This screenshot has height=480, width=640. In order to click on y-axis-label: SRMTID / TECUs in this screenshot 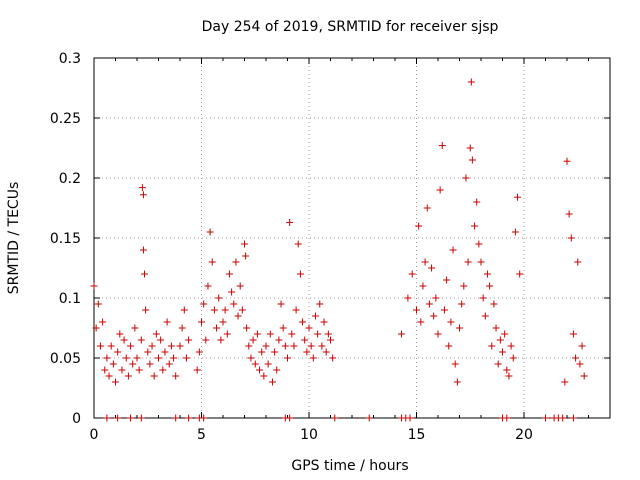, I will do `click(14, 238)`.